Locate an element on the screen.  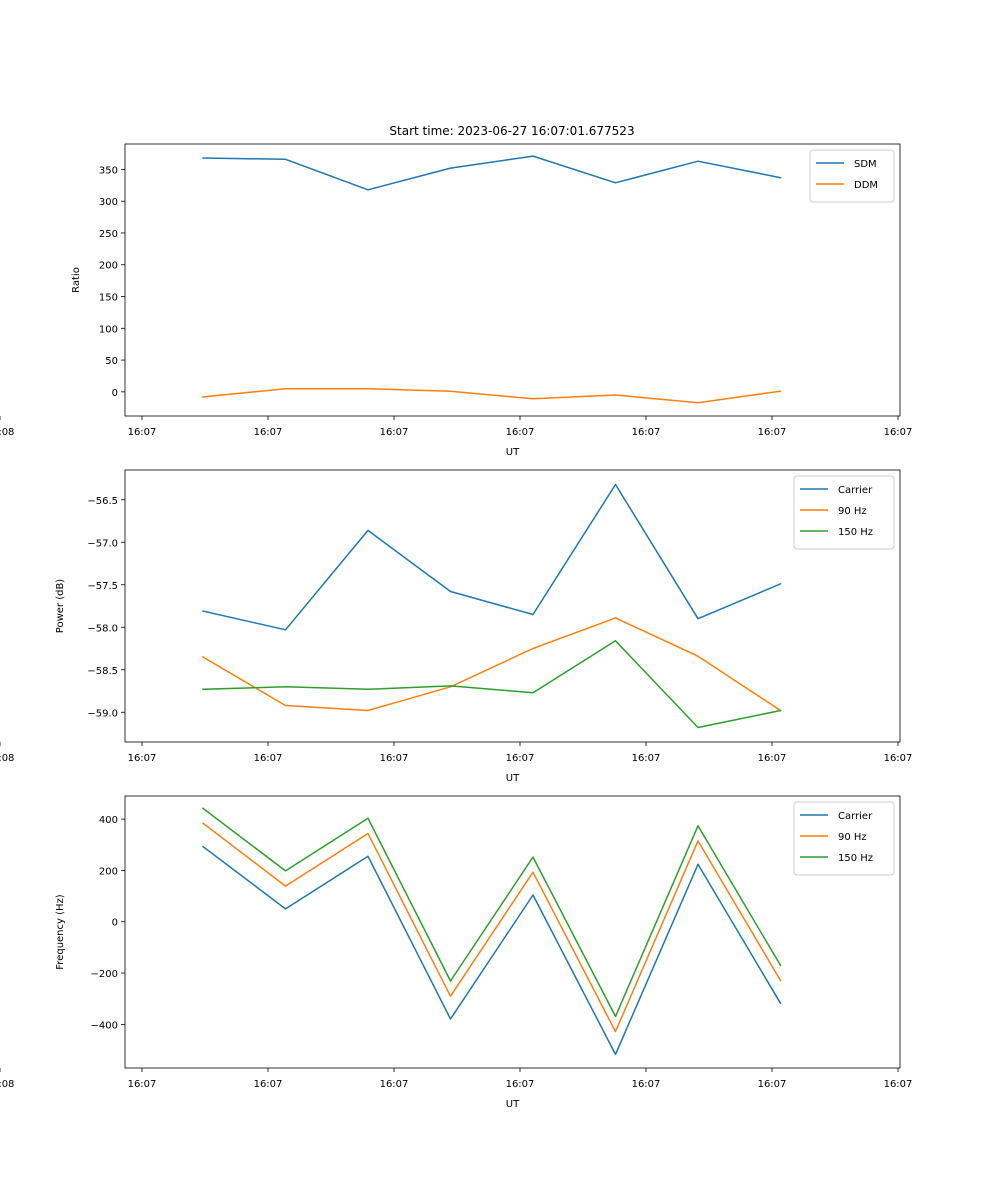
y-tick-label: −58.0 is located at coordinates (102, 628).